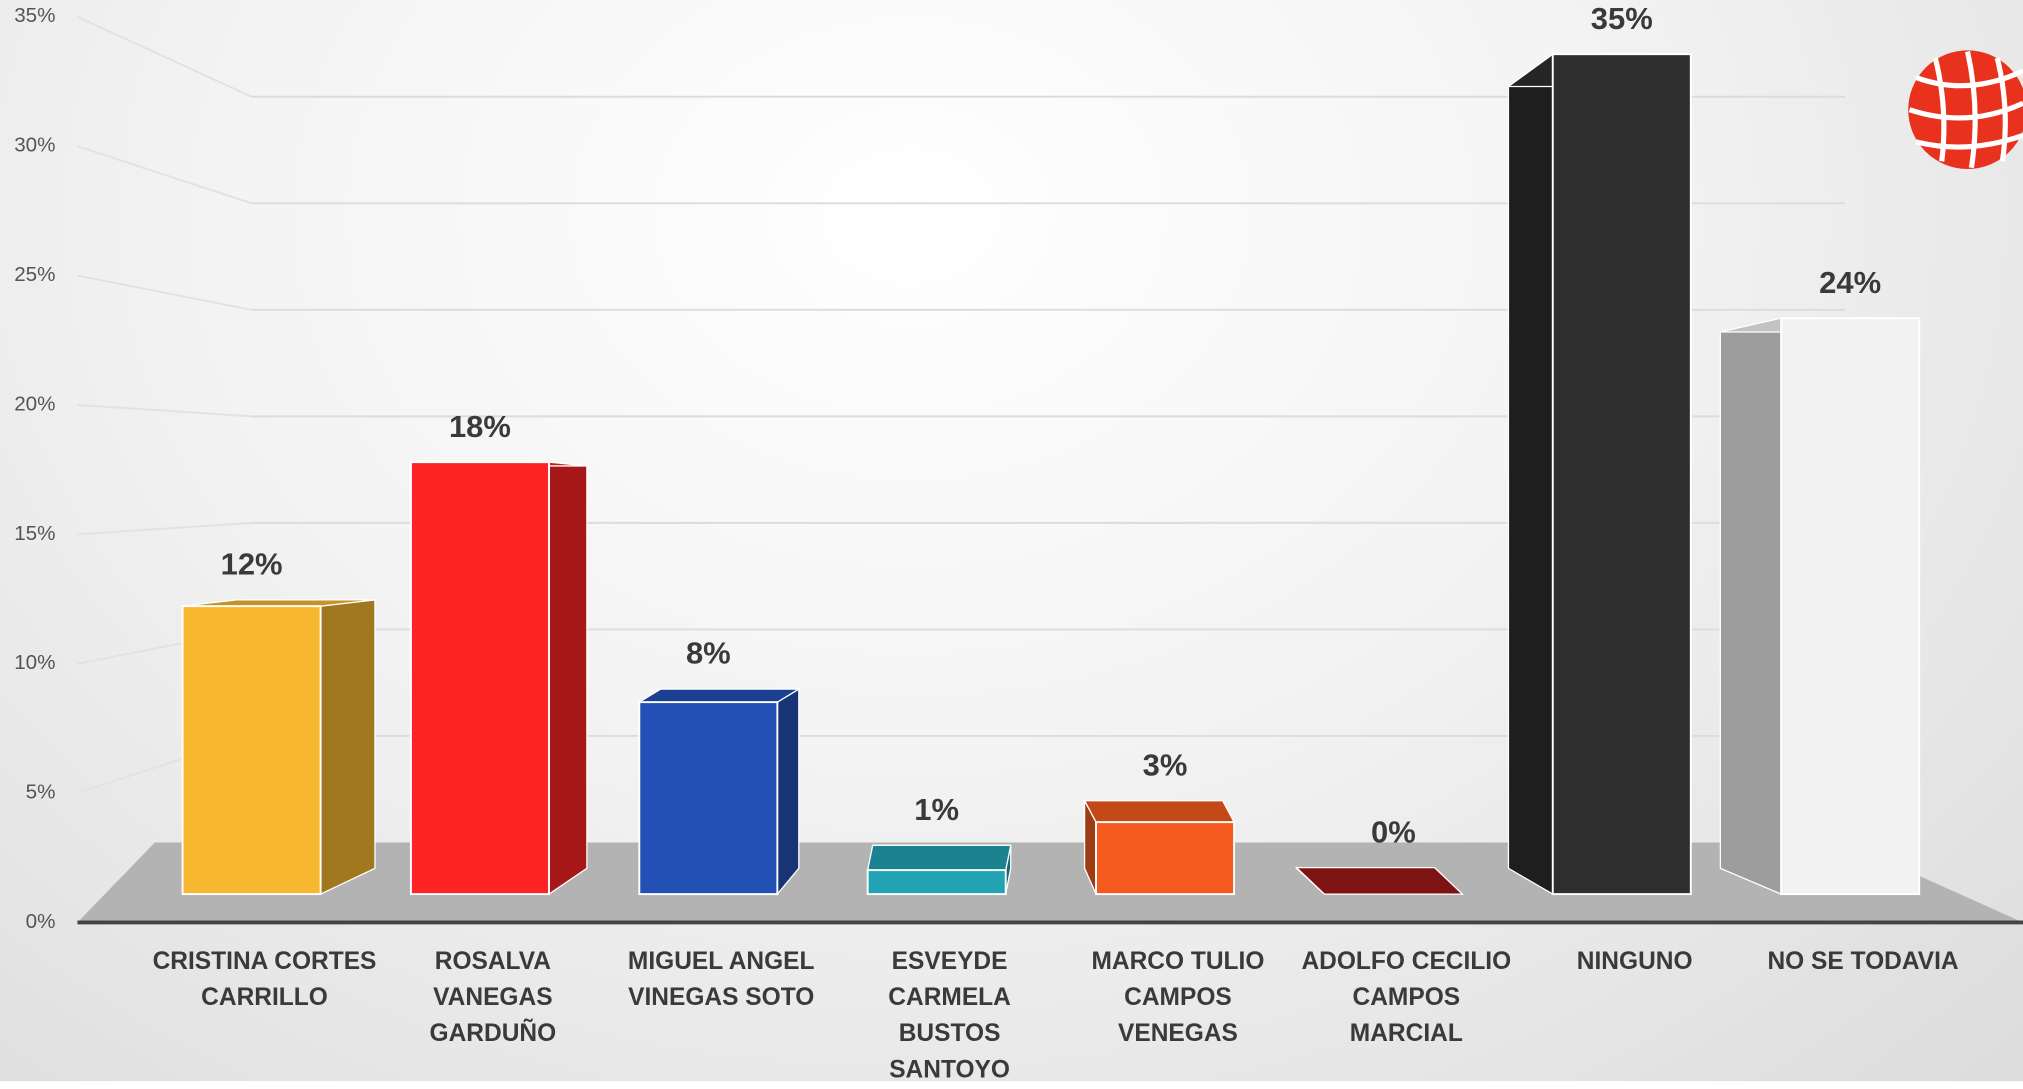 This screenshot has width=2023, height=1089. Describe the element at coordinates (34, 403) in the screenshot. I see `y-tick-label: 20%` at that location.